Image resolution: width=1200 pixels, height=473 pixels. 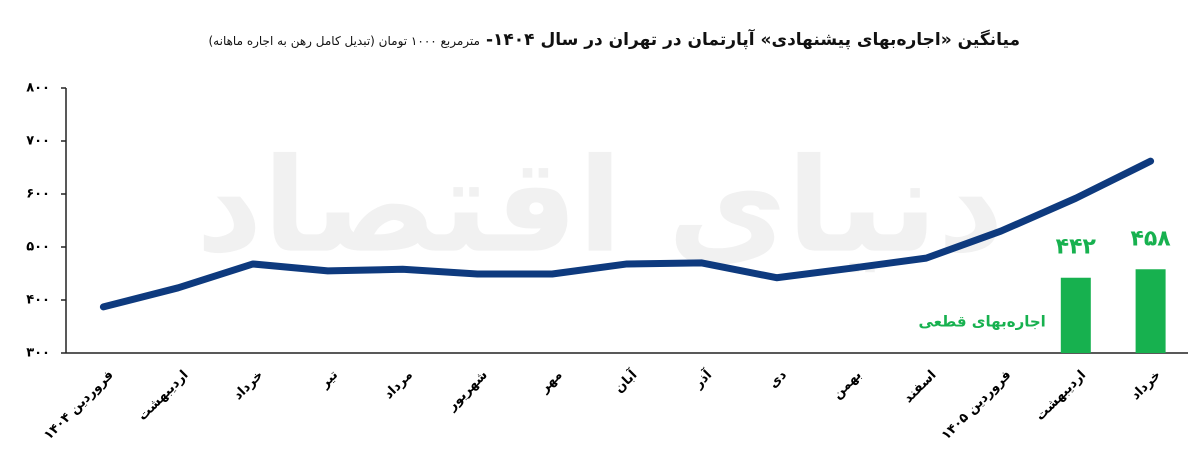 I want to click on y-tick-label: ۷۰۰, so click(x=38, y=141).